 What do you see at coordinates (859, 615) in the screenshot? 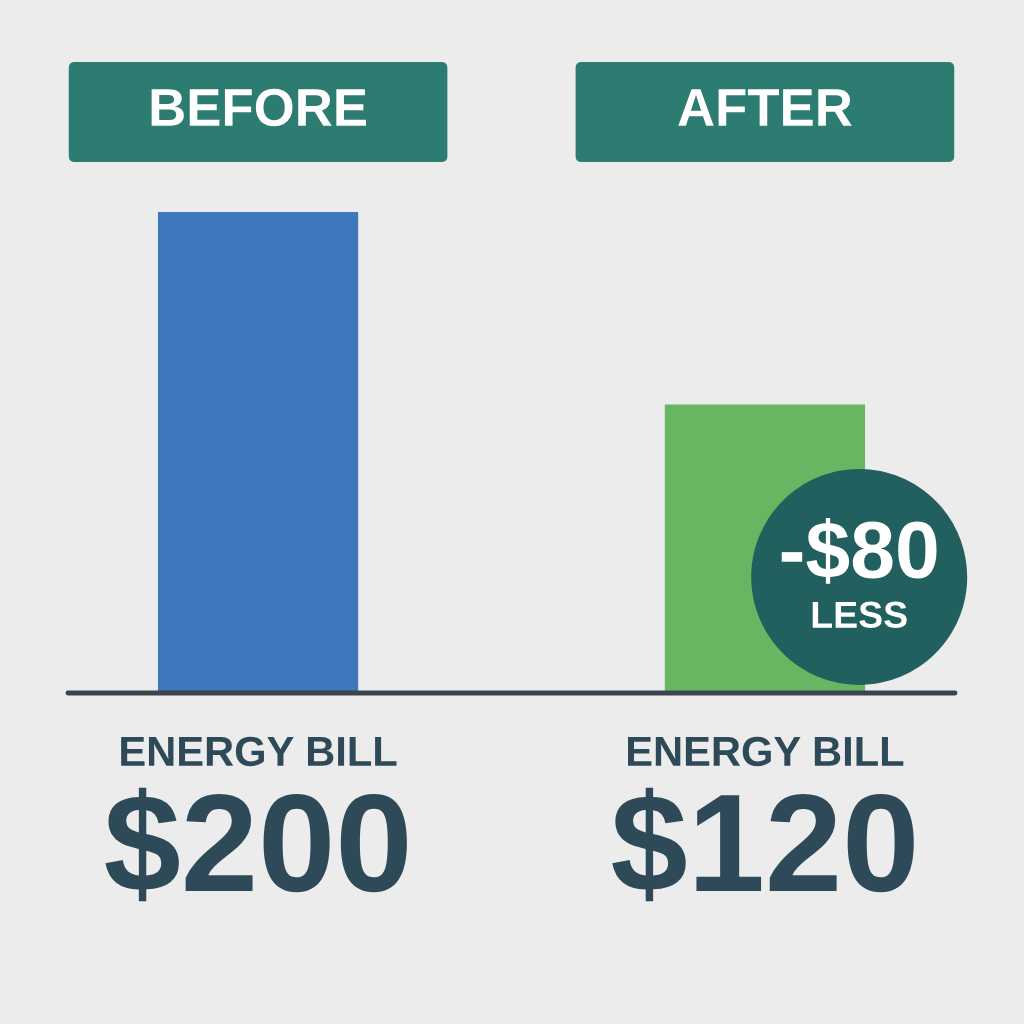
I see `annotation: LESS` at bounding box center [859, 615].